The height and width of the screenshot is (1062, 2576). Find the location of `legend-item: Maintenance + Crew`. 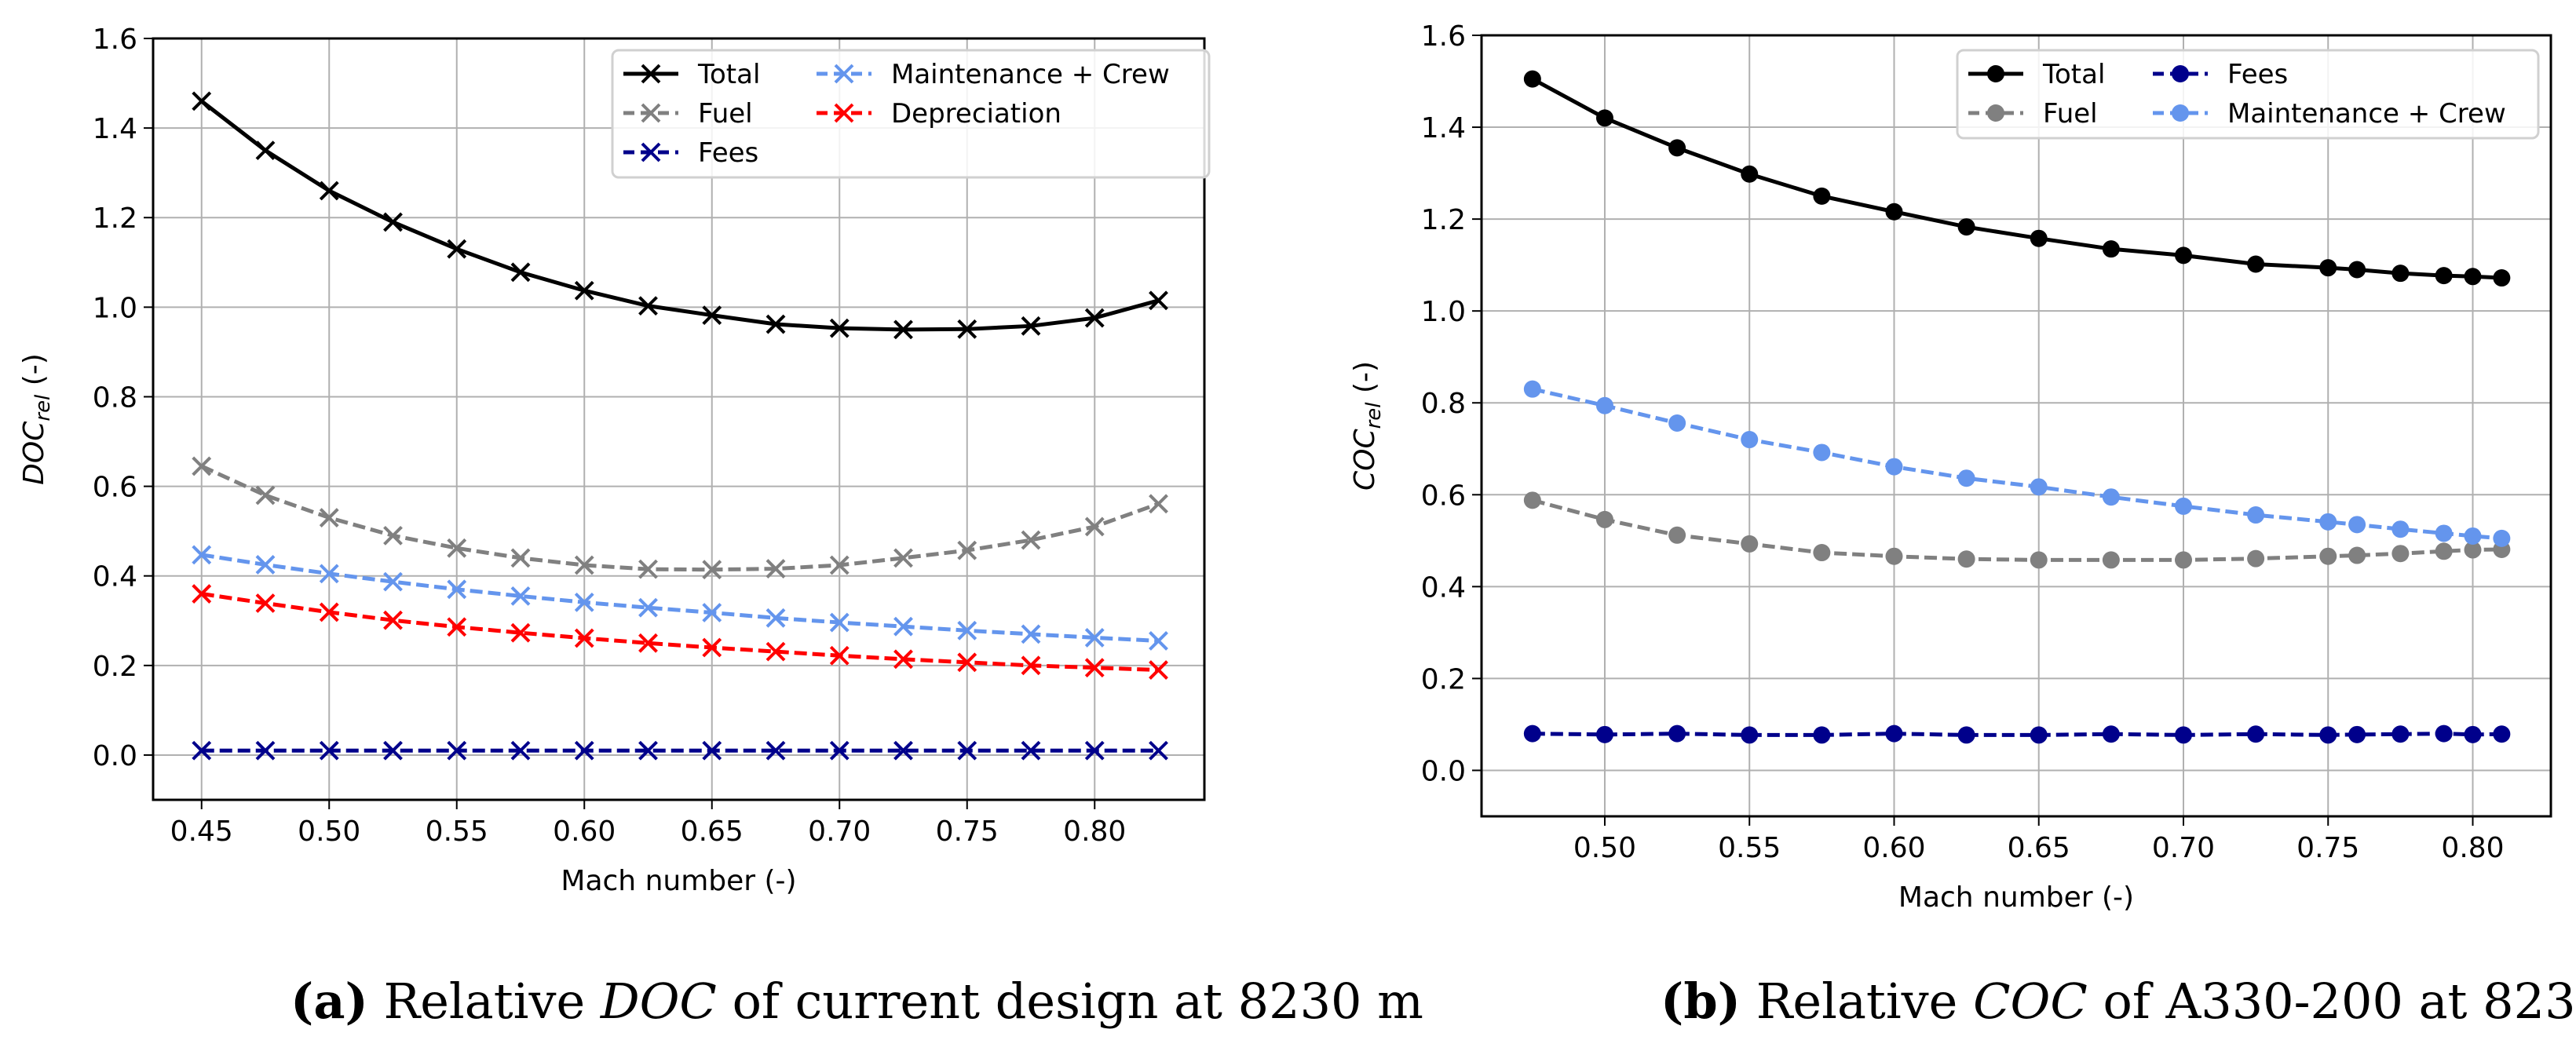

legend-item: Maintenance + Crew is located at coordinates (993, 74).